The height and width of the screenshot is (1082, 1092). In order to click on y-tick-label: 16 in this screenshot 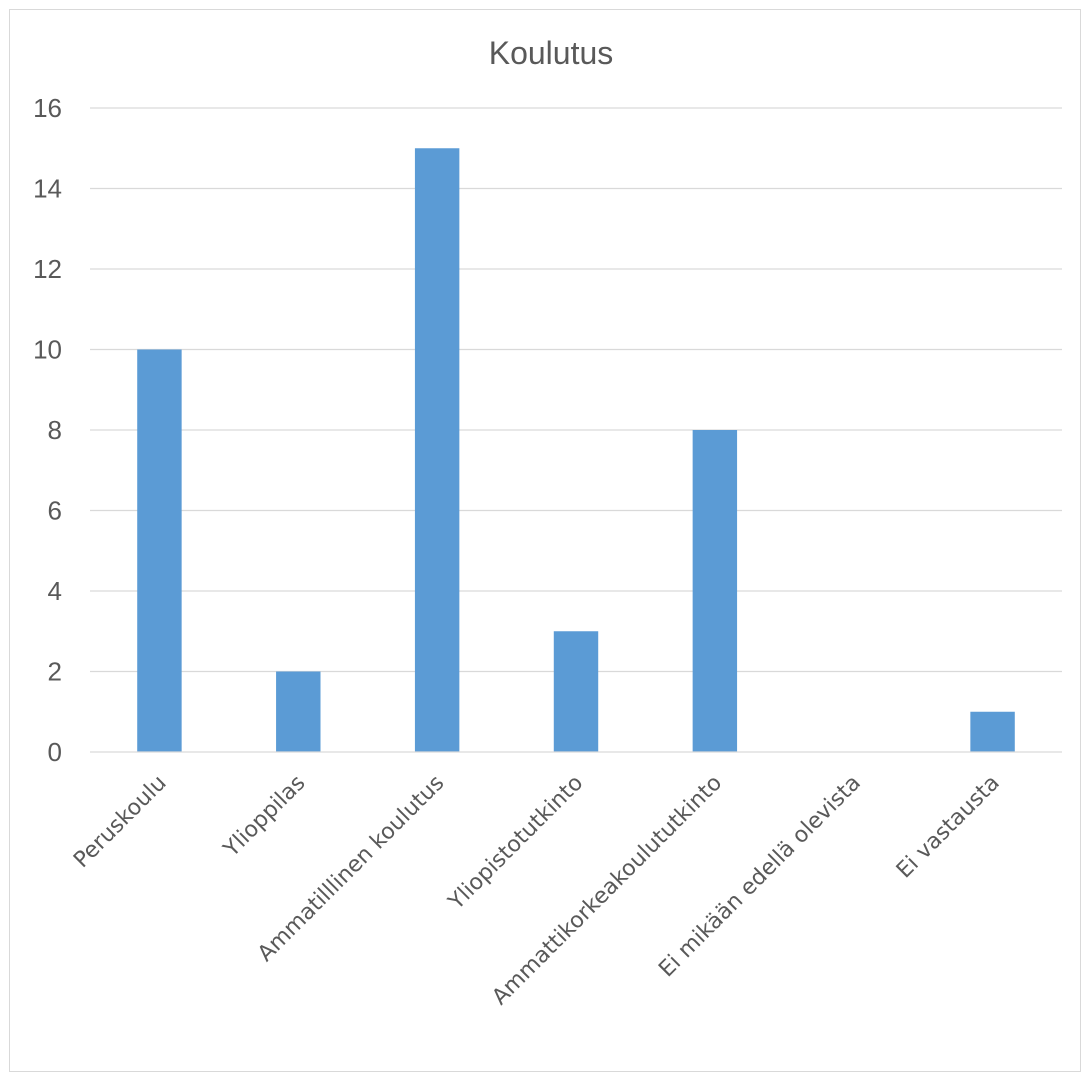, I will do `click(47, 108)`.